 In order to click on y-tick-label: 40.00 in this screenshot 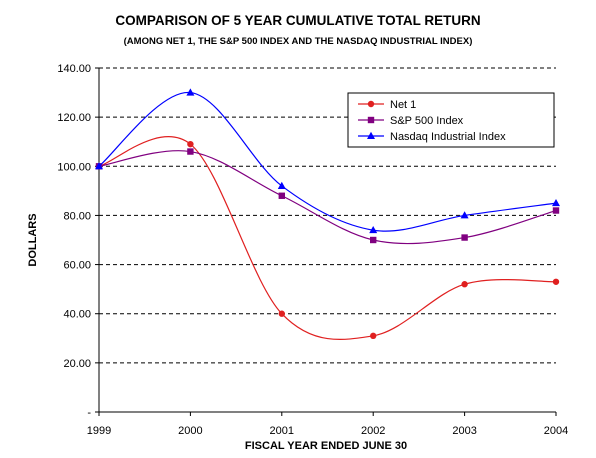, I will do `click(77, 315)`.